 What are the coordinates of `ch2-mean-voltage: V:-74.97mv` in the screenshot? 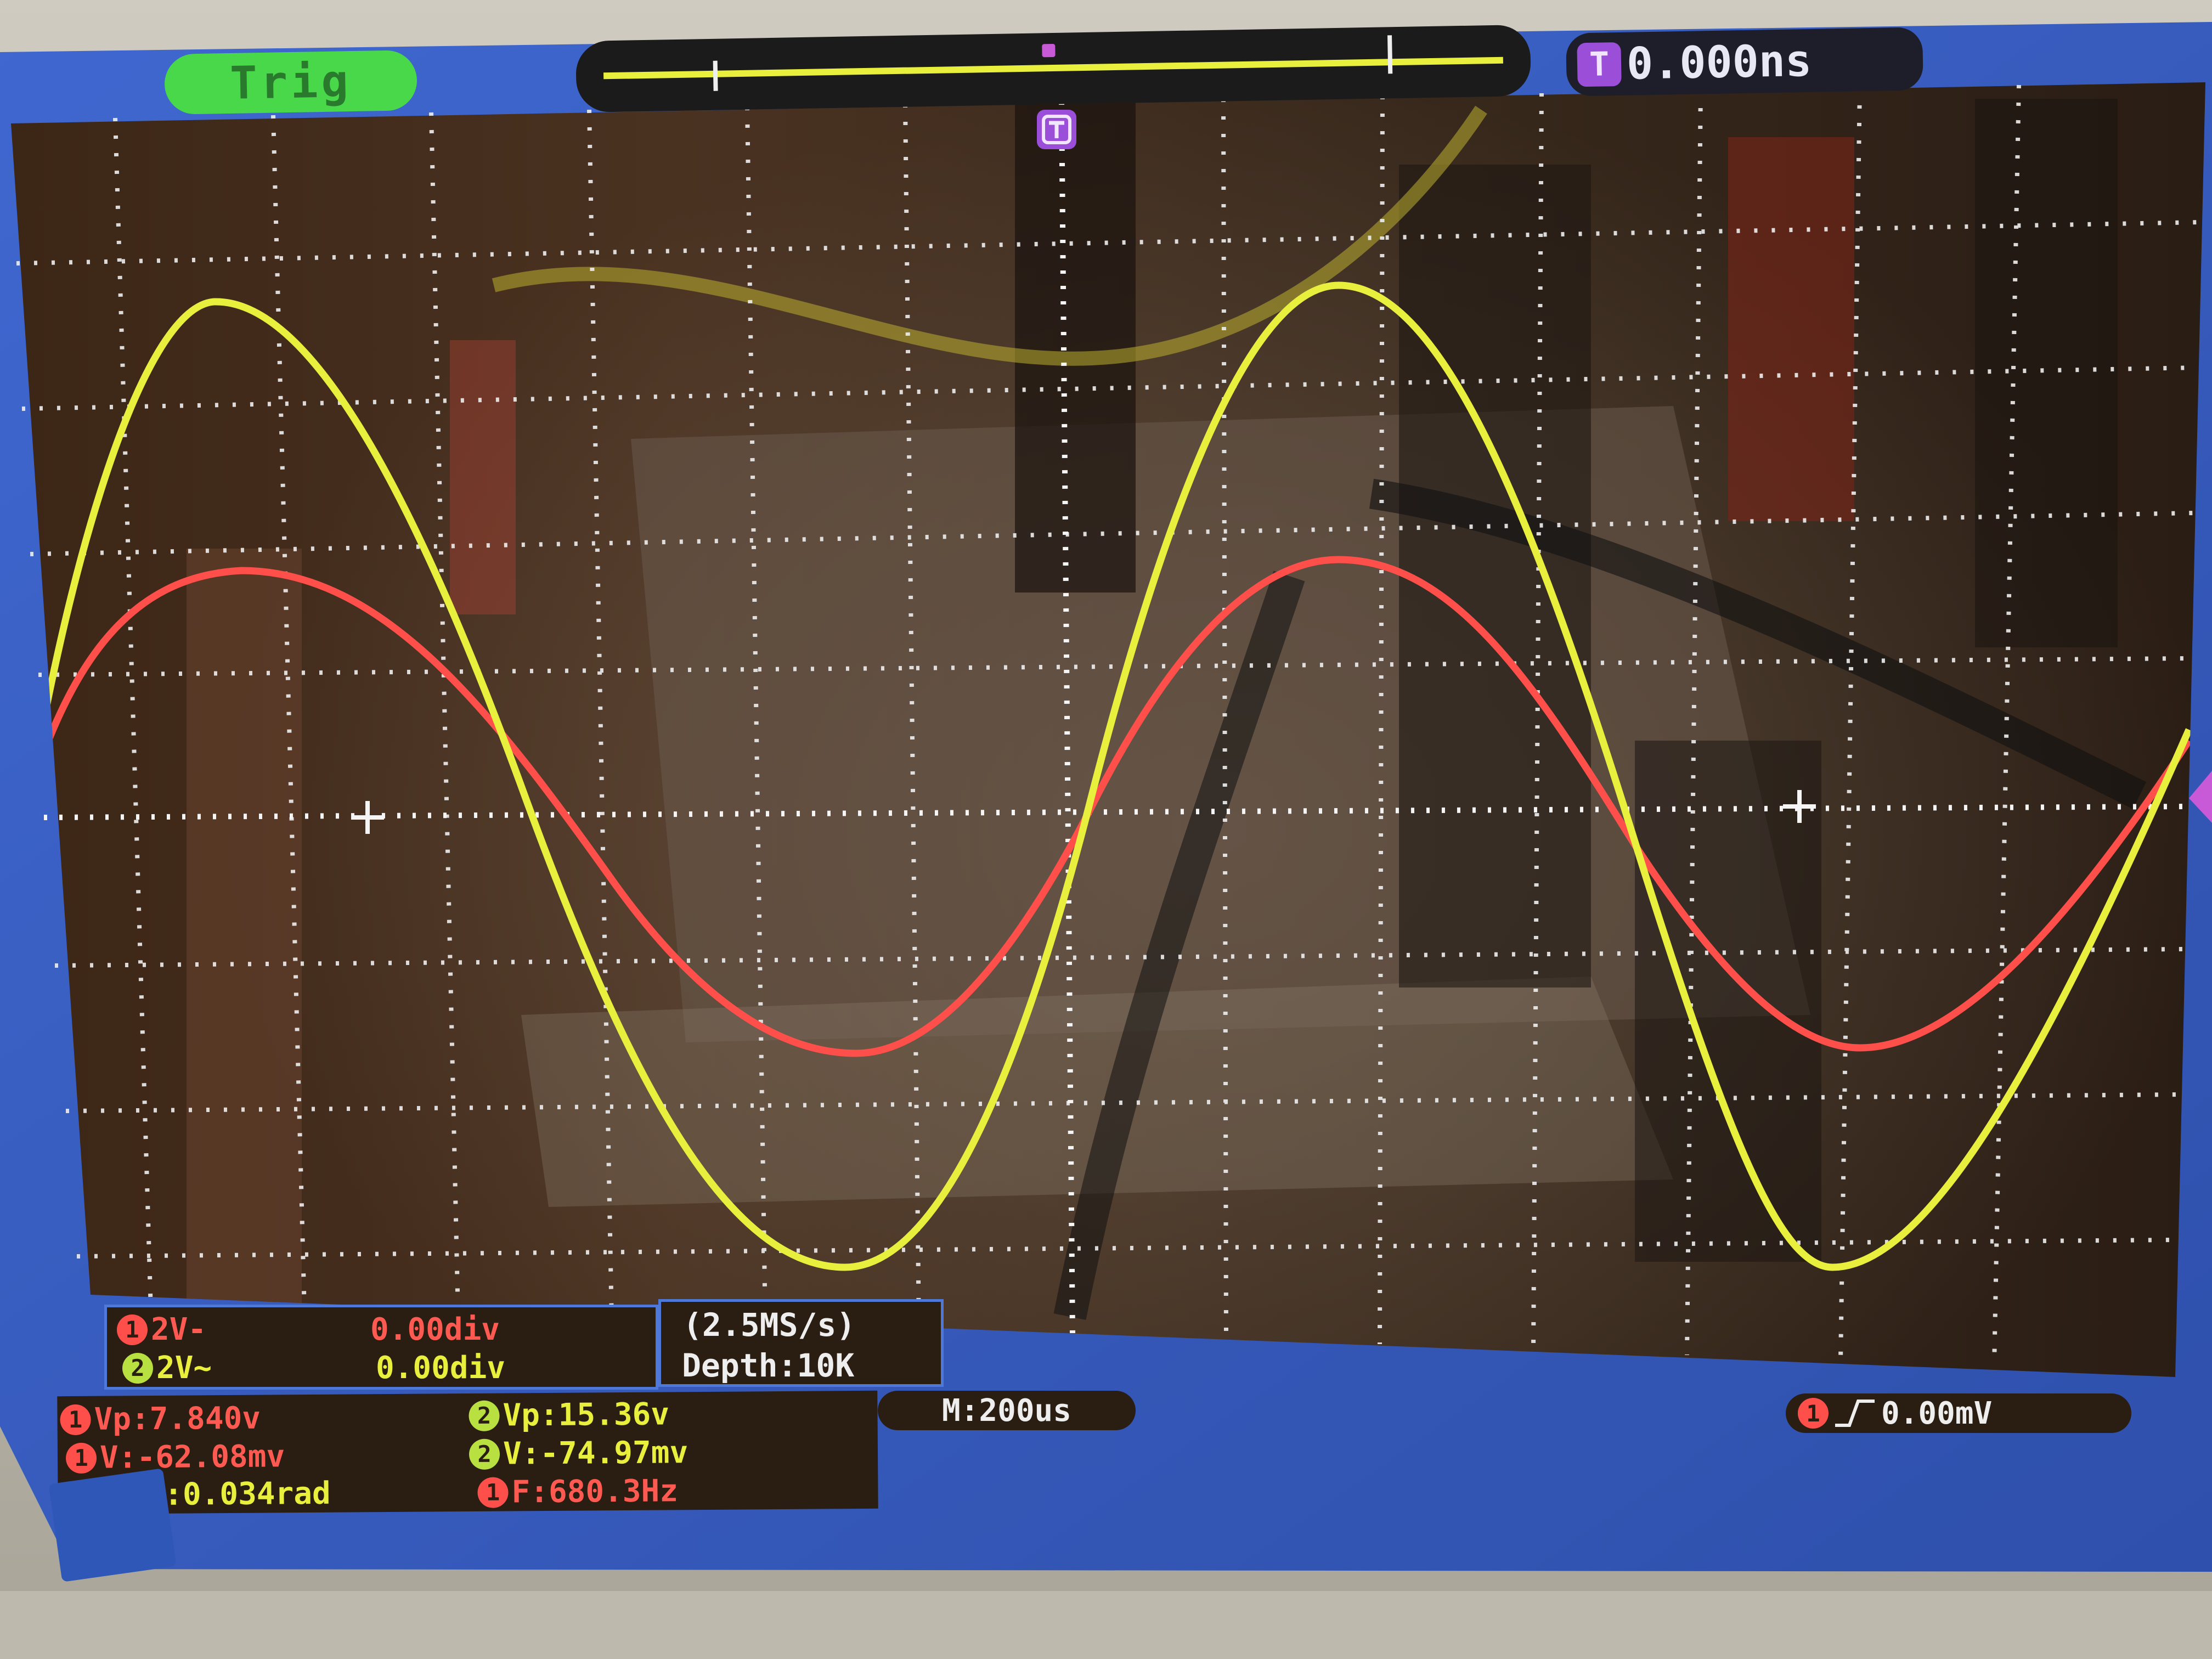 It's located at (596, 1453).